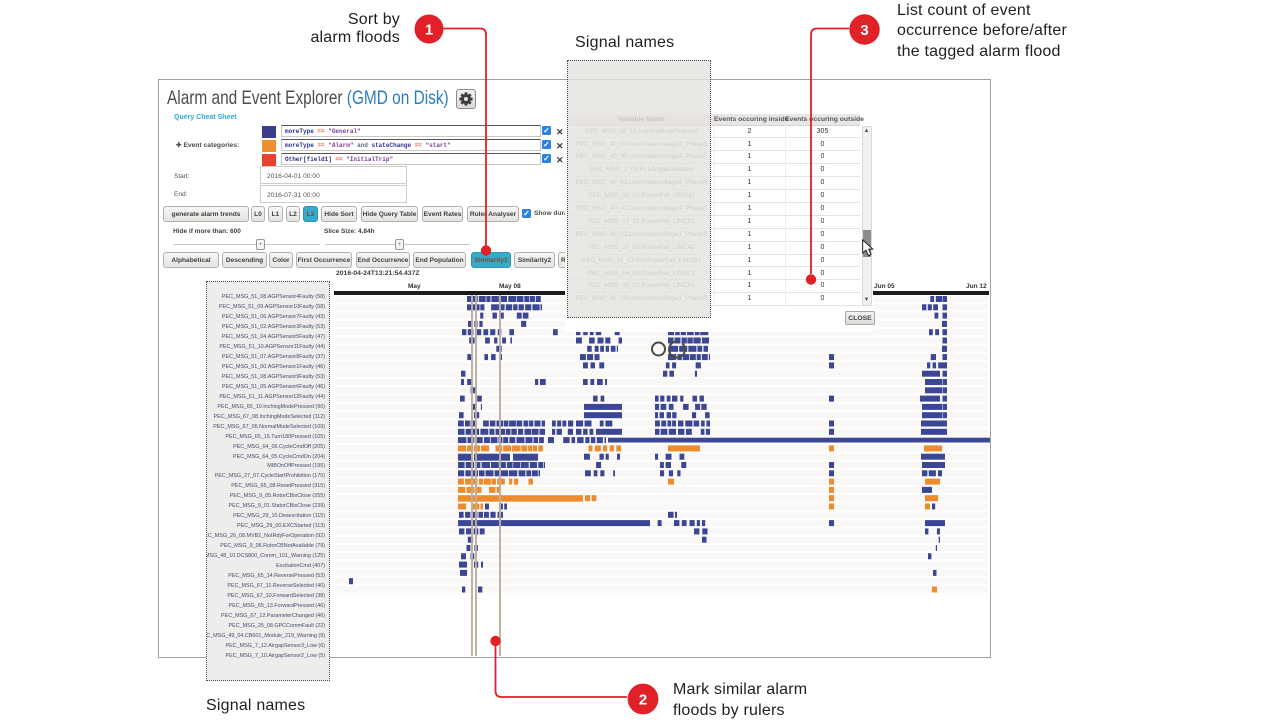  I want to click on svg-text: 2, so click(643, 700).